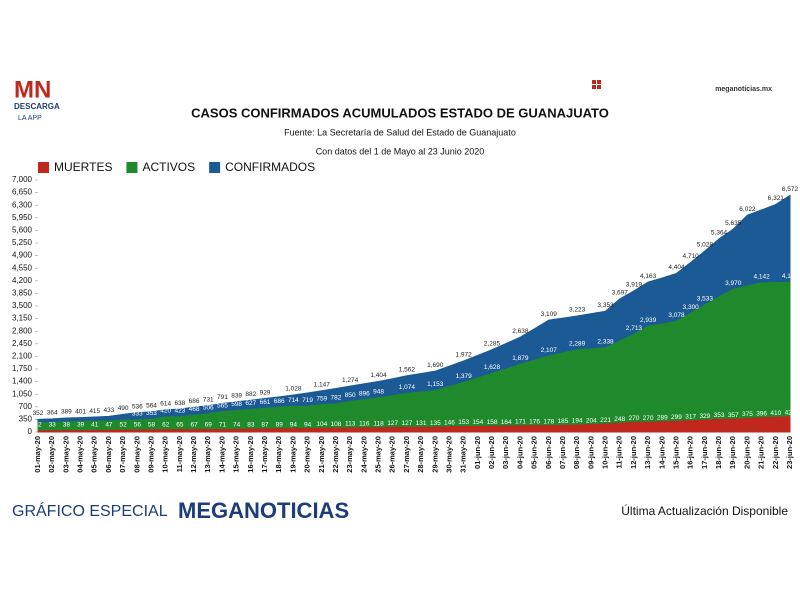 The height and width of the screenshot is (600, 800). Describe the element at coordinates (336, 398) in the screenshot. I see `data-label: 782` at that location.